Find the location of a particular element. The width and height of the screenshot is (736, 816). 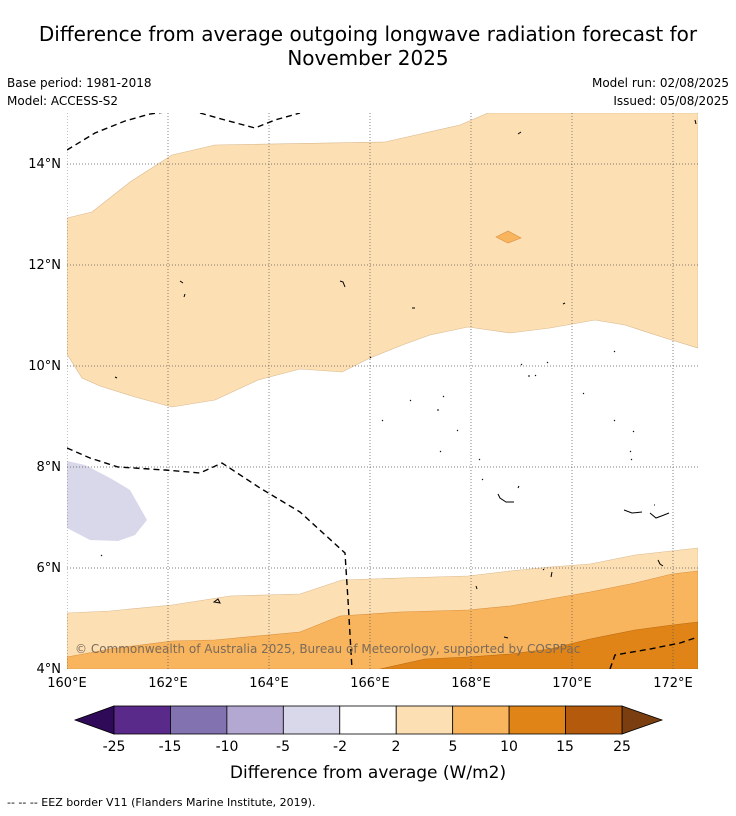

lon-label: 172°E is located at coordinates (673, 683).